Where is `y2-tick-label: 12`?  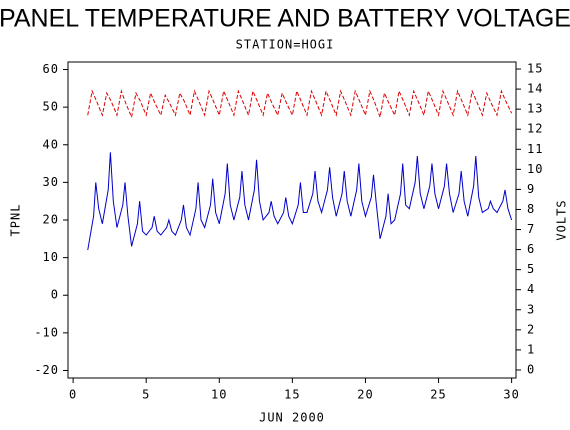 y2-tick-label: 12 is located at coordinates (535, 129).